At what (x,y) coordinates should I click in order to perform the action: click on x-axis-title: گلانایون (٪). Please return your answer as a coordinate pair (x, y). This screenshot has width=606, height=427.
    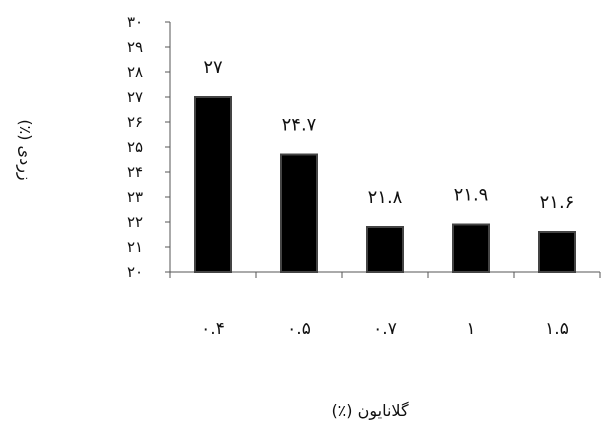
    Looking at the image, I should click on (370, 411).